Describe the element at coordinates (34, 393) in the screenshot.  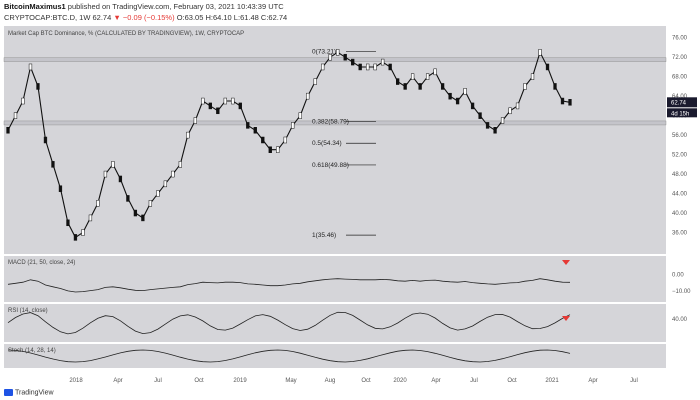
I see `tradingview-brand: TradingView` at that location.